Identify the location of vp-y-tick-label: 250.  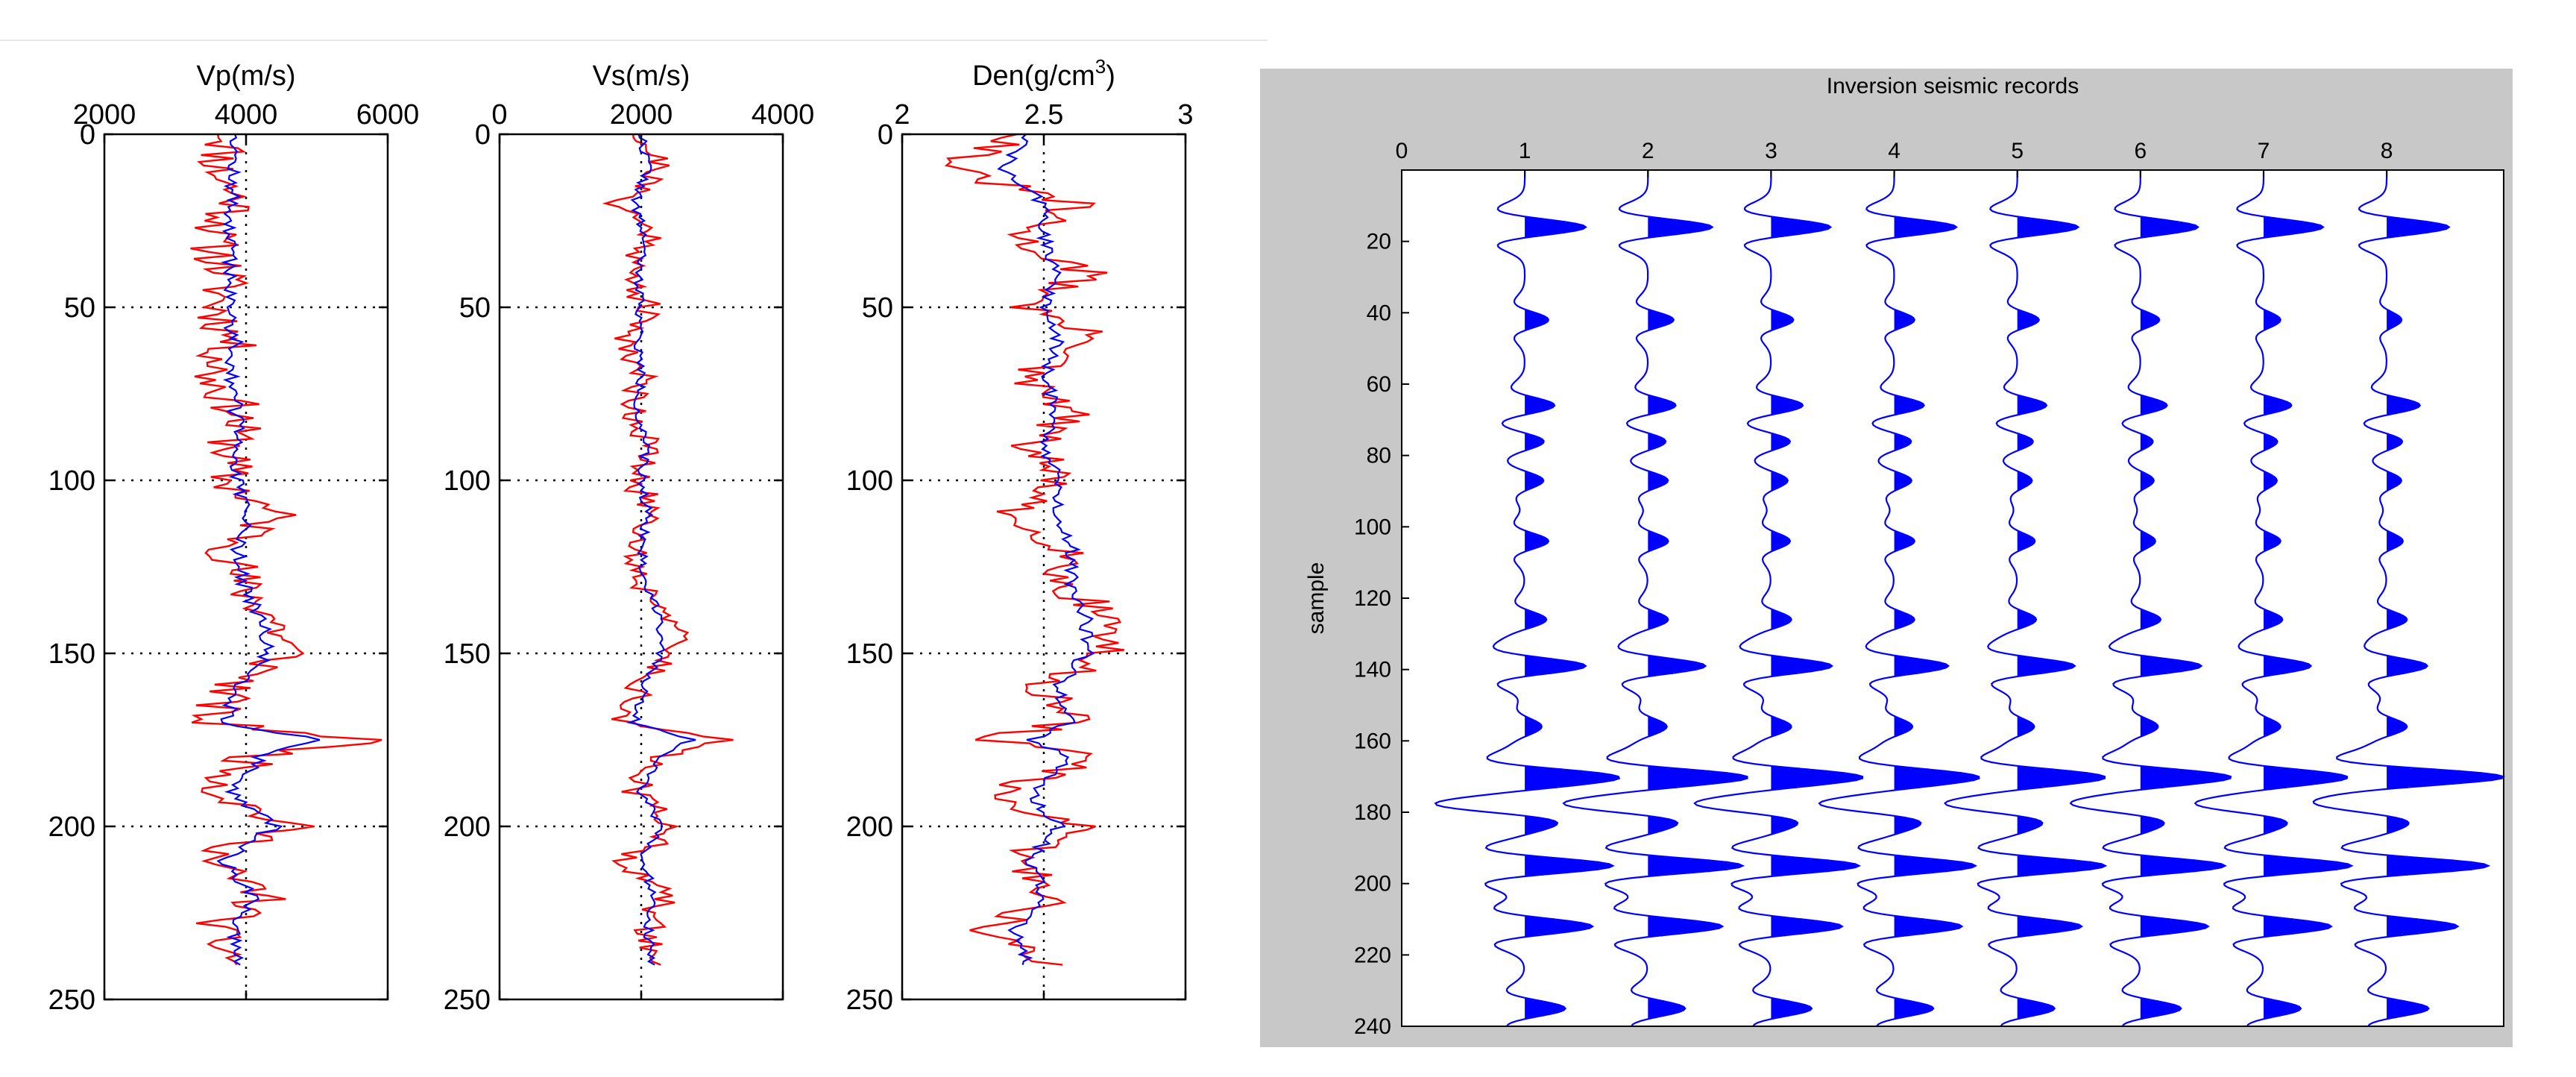
(71, 1001).